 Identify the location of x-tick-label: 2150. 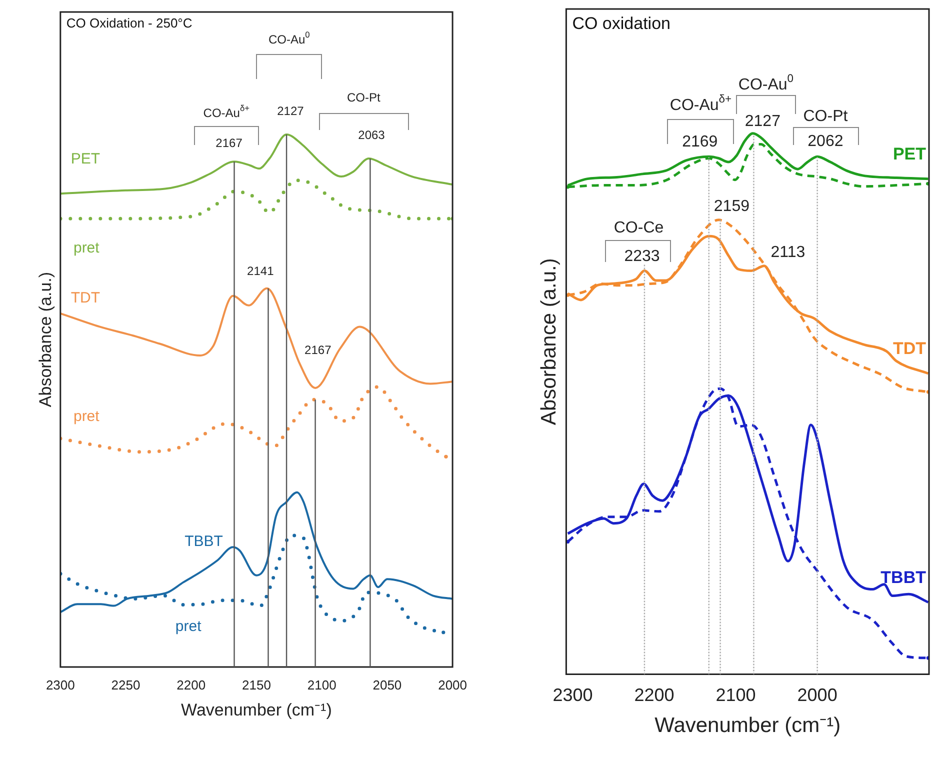
(256, 684).